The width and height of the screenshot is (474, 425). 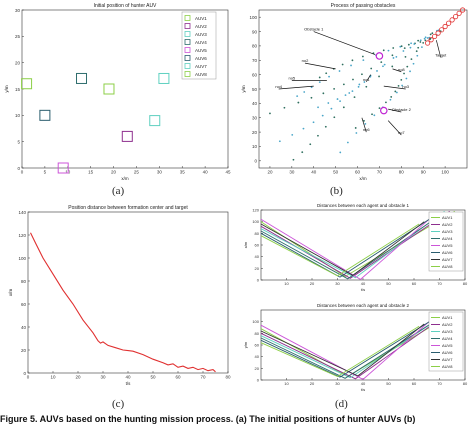 What do you see at coordinates (402, 172) in the screenshot?
I see `x-tick-label: 80` at bounding box center [402, 172].